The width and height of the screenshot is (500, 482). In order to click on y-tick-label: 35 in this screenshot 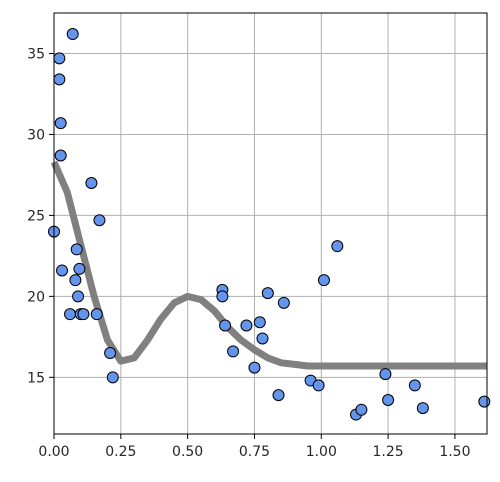, I will do `click(36, 54)`.